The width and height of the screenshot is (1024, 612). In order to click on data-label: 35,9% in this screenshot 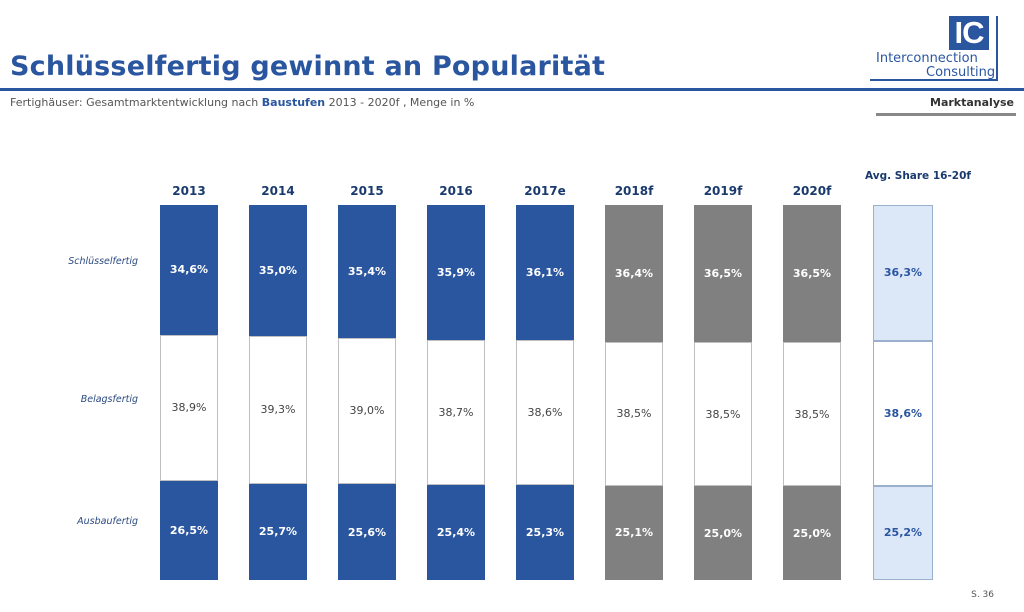, I will do `click(456, 272)`.